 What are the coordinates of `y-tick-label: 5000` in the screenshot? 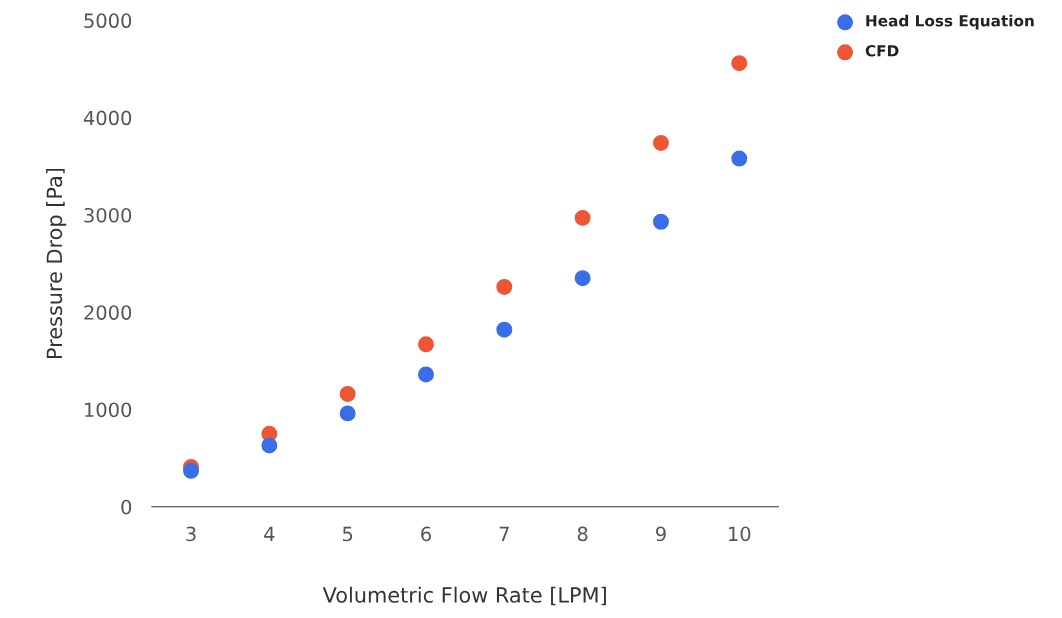 It's located at (108, 21).